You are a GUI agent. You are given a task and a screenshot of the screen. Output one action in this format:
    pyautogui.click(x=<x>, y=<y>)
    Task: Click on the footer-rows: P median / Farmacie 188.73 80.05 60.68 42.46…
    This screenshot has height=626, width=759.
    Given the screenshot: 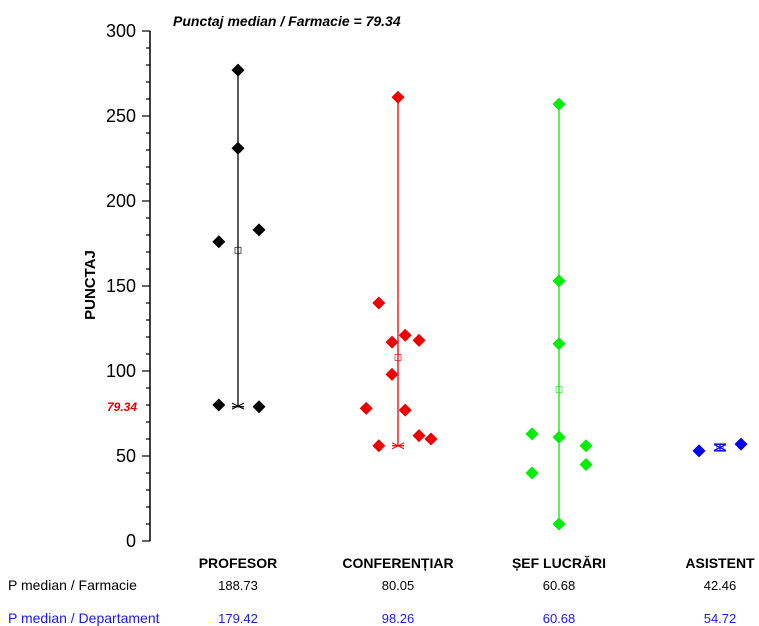 What is the action you would take?
    pyautogui.click(x=372, y=601)
    